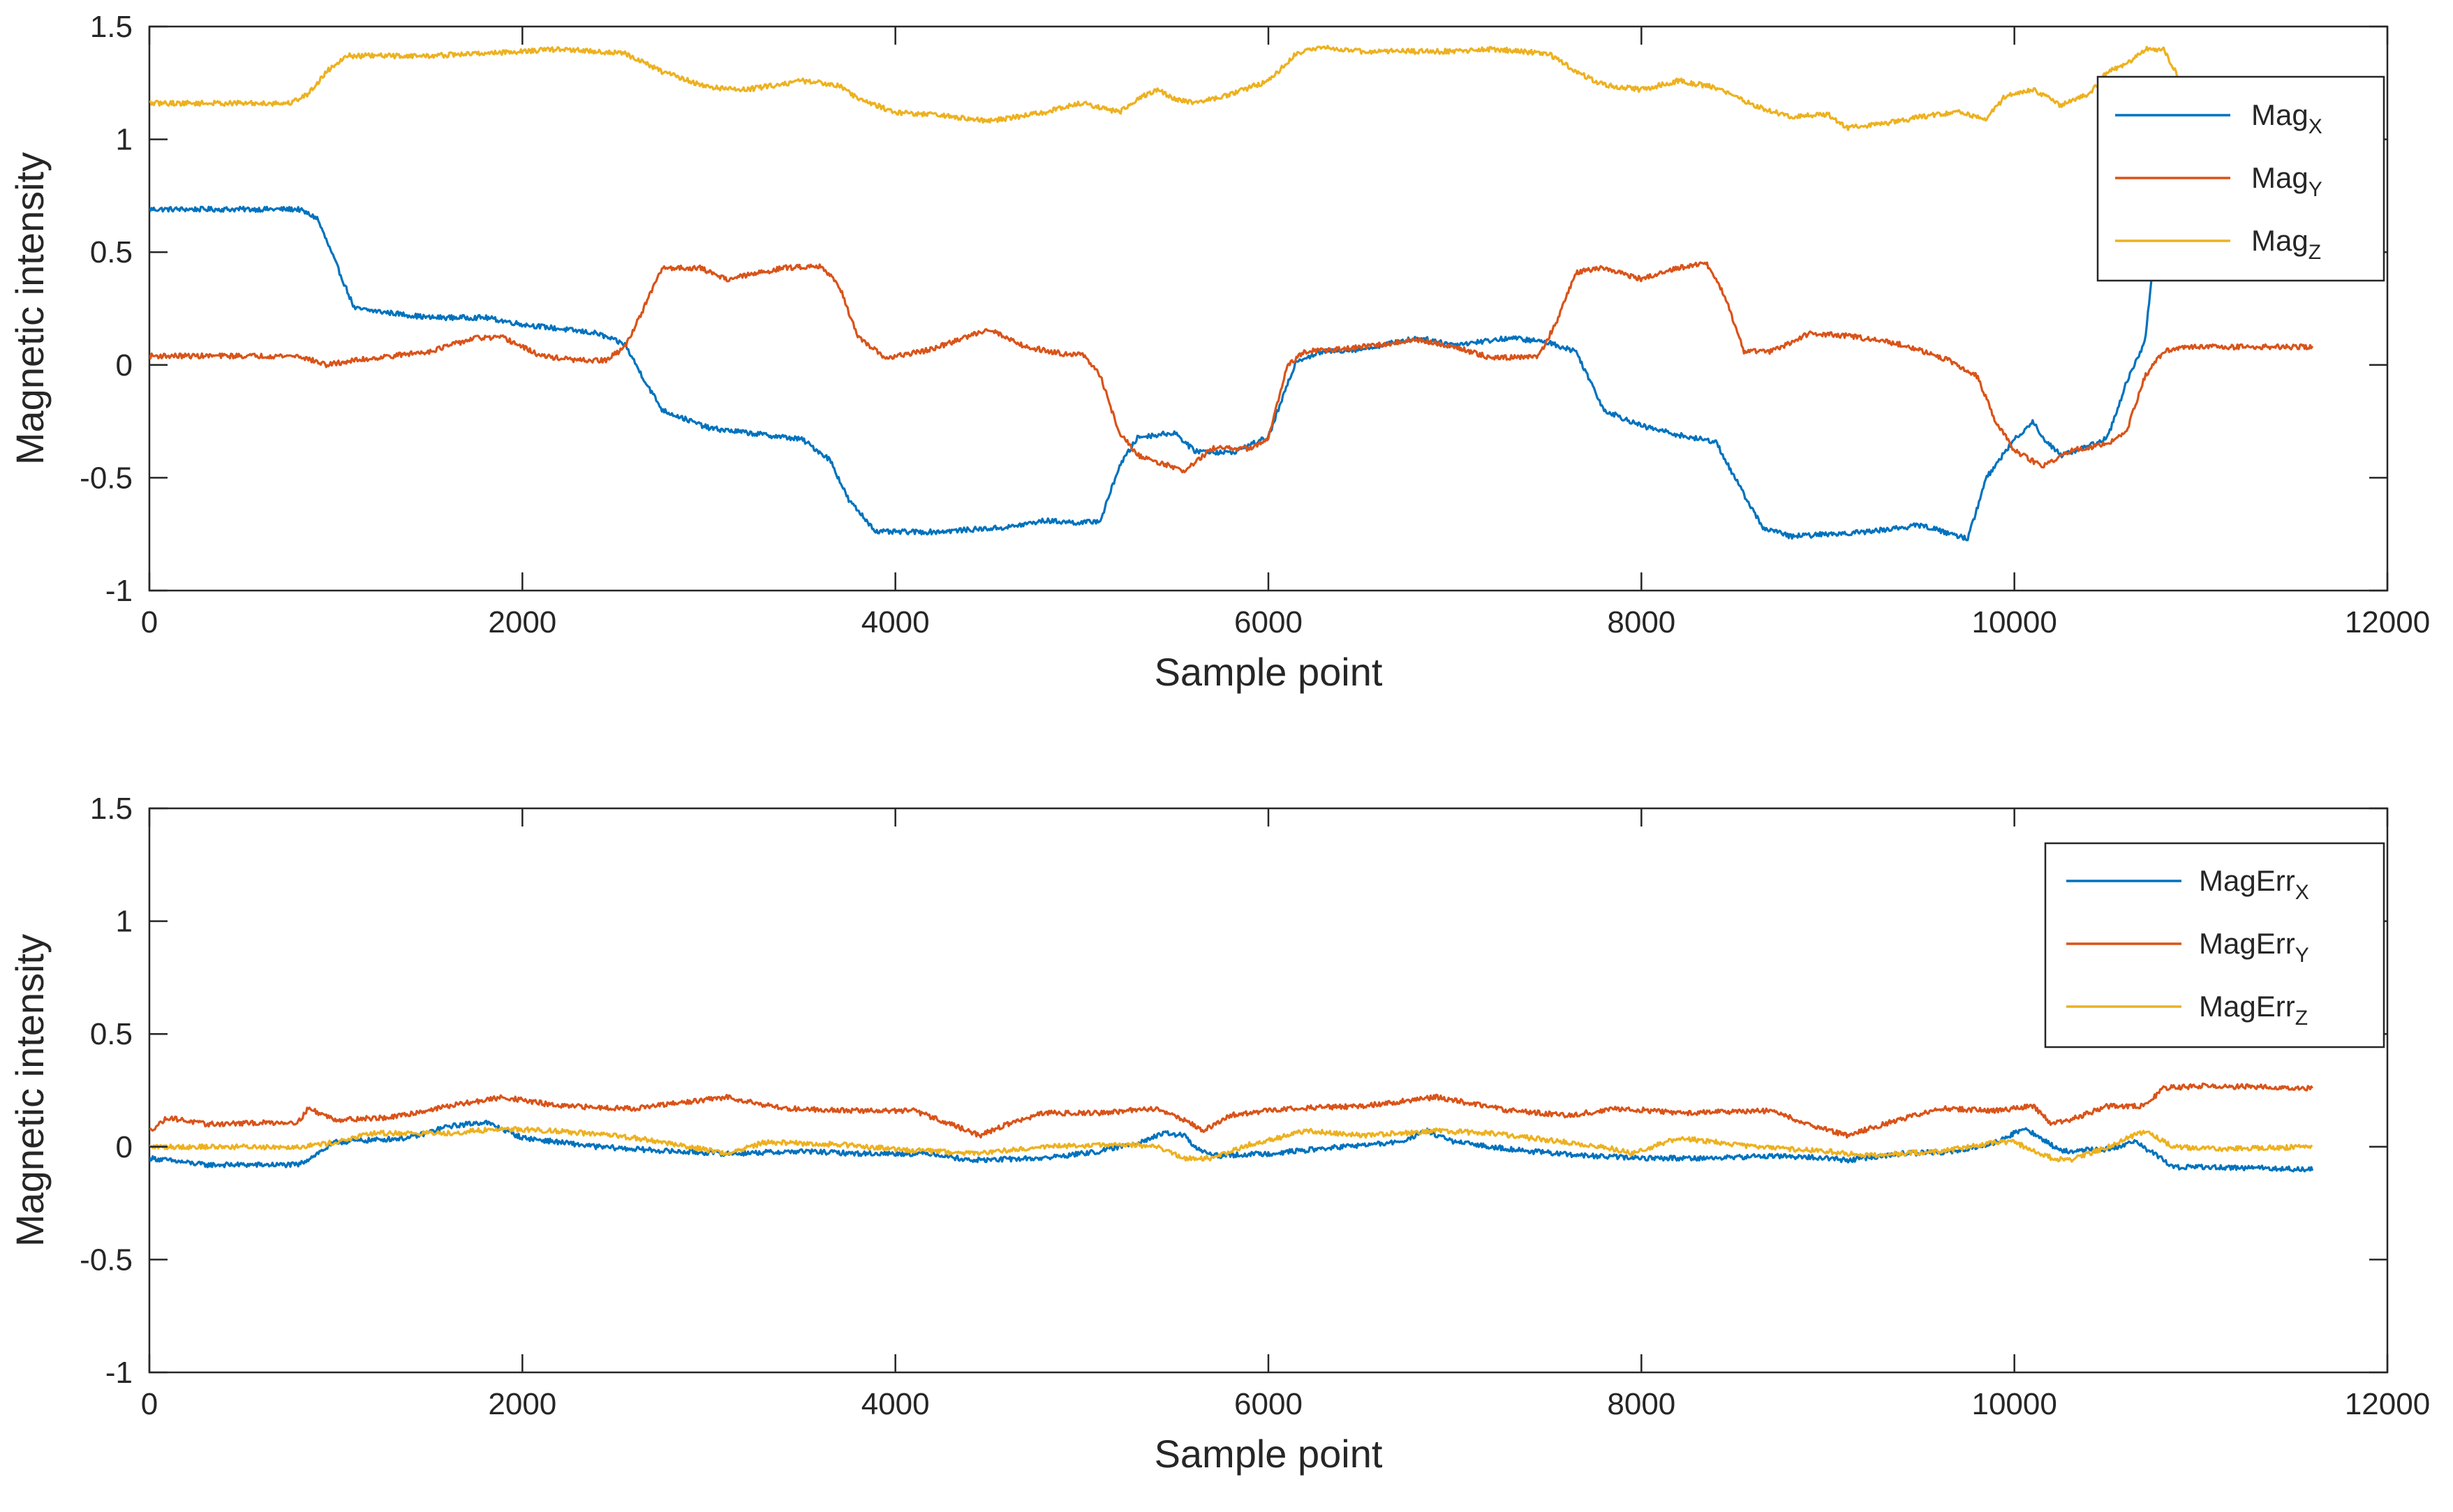  What do you see at coordinates (1231, 1110) in the screenshot?
I see `series-line-MagErrY` at bounding box center [1231, 1110].